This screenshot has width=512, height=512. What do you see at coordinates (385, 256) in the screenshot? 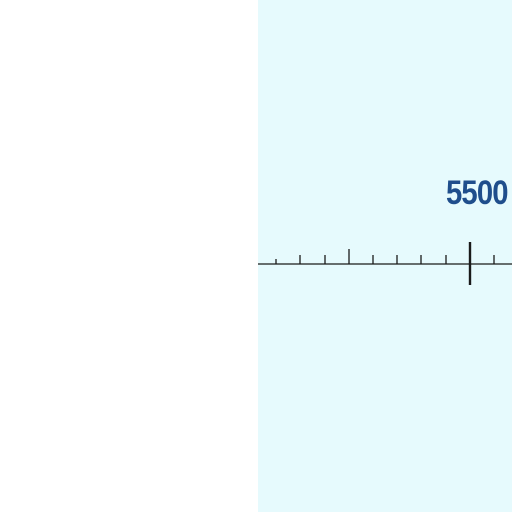
I see `tick-marks` at bounding box center [385, 256].